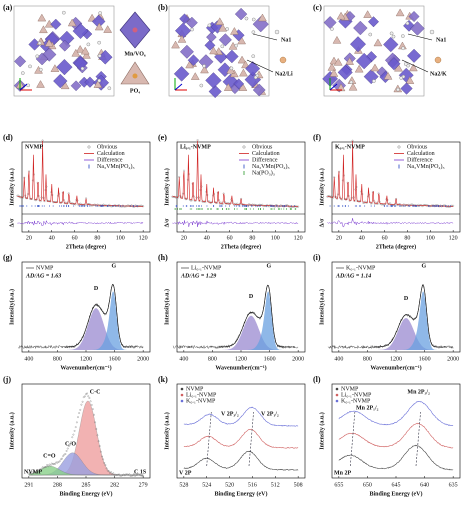  I want to click on d-band, so click(100, 329).